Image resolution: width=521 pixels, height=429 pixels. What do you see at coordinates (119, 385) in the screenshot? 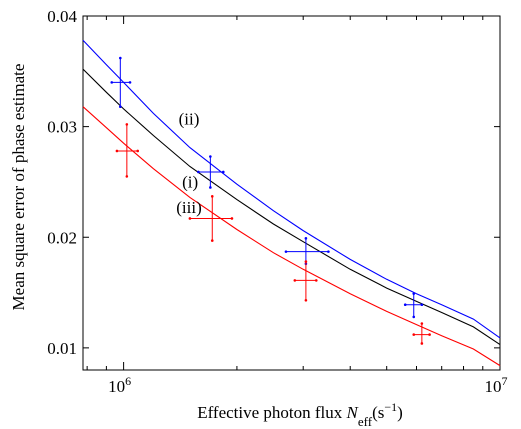
I see `x-tick-label: 10⁶` at bounding box center [119, 385].